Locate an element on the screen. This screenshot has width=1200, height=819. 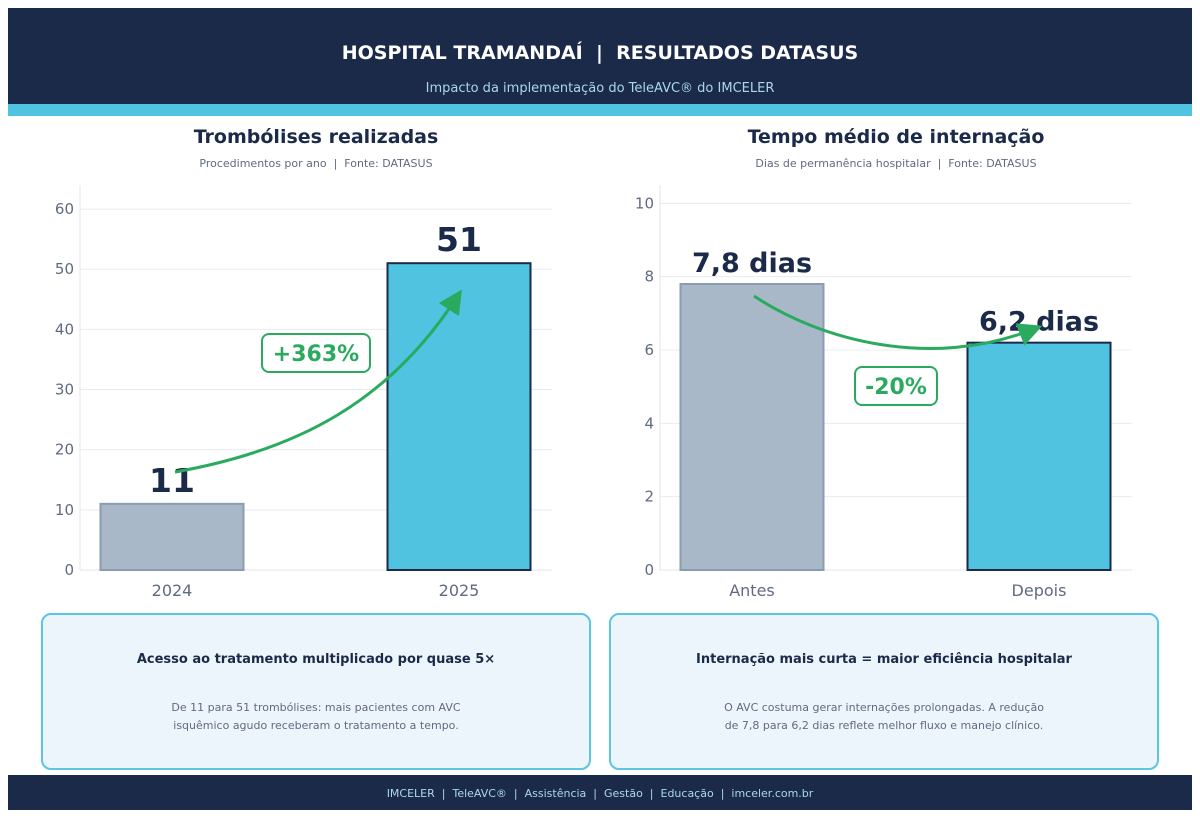
change-arrow is located at coordinates (898, 322).